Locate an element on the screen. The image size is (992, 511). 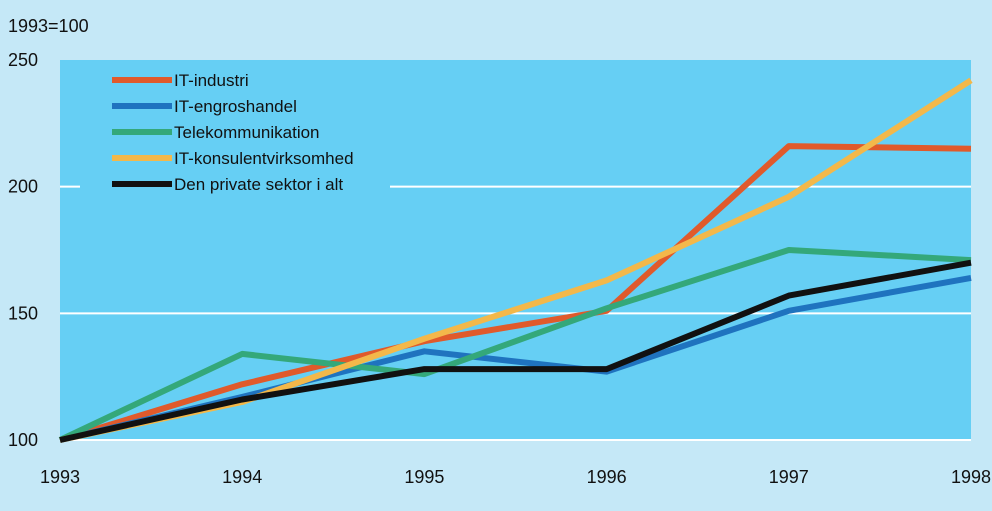
legend-label-it-engroshandel: IT-engroshandel is located at coordinates (235, 106).